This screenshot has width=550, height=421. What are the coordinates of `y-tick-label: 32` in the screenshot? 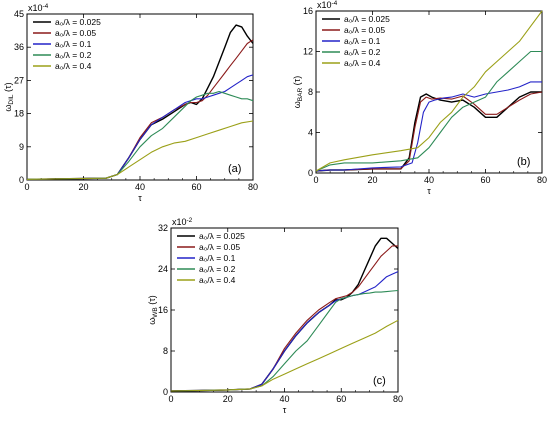 It's located at (163, 228).